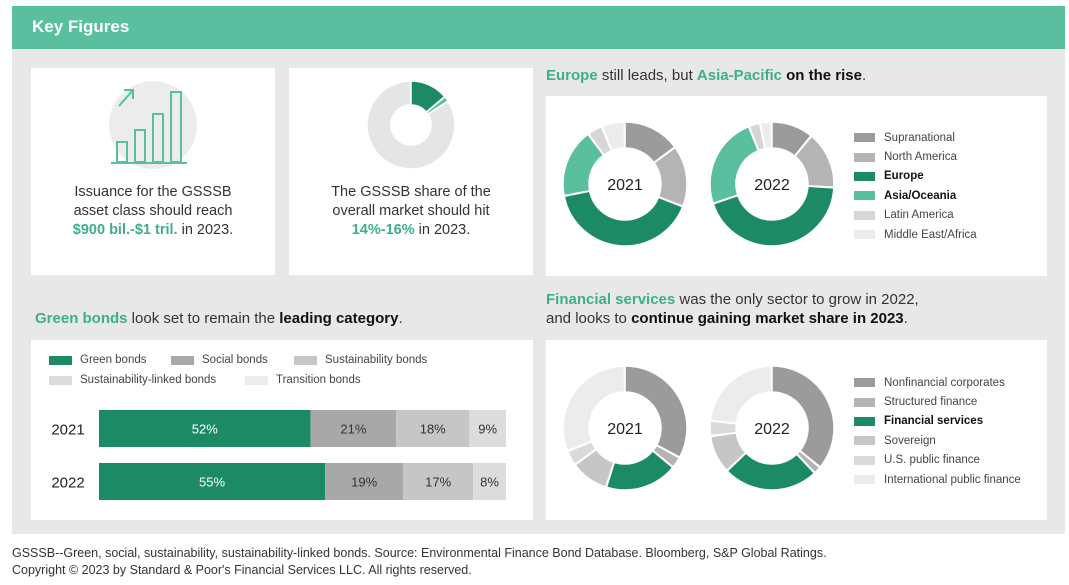 Image resolution: width=1069 pixels, height=585 pixels. I want to click on share-highlight: 14%-16%, so click(383, 230).